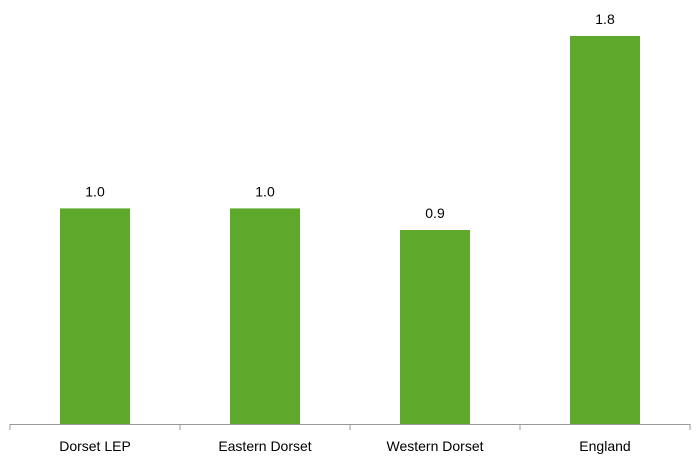 Image resolution: width=700 pixels, height=457 pixels. Describe the element at coordinates (604, 446) in the screenshot. I see `x-tick-label-england: England` at that location.